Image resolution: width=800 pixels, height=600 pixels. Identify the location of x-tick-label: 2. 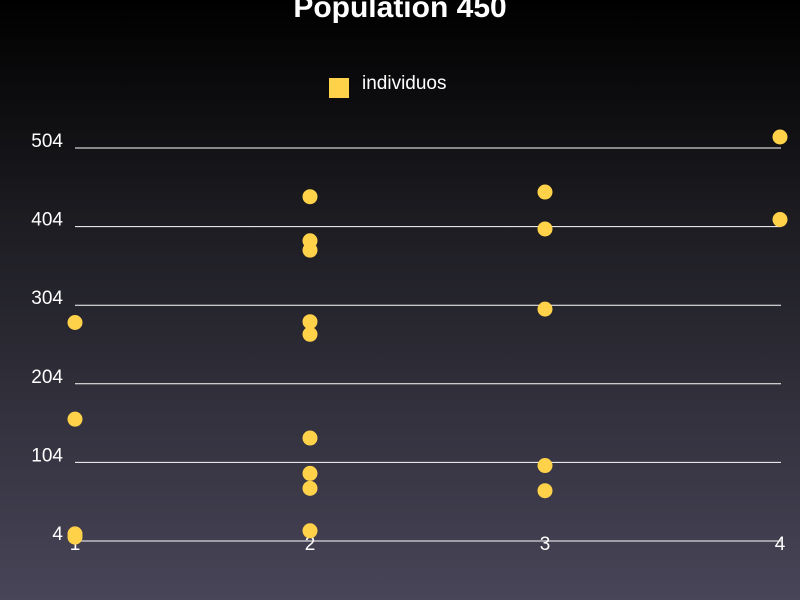
(310, 544).